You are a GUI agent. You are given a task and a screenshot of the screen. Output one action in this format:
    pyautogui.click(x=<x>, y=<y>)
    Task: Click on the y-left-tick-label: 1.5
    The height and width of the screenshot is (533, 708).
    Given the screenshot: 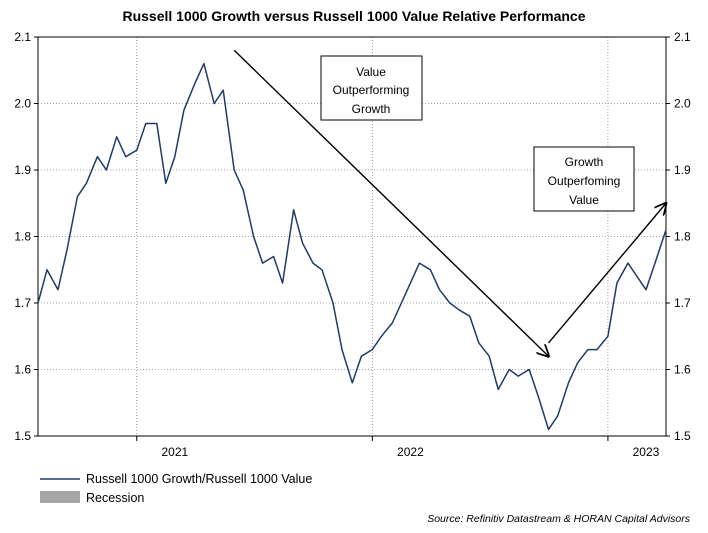 What is the action you would take?
    pyautogui.click(x=22, y=436)
    